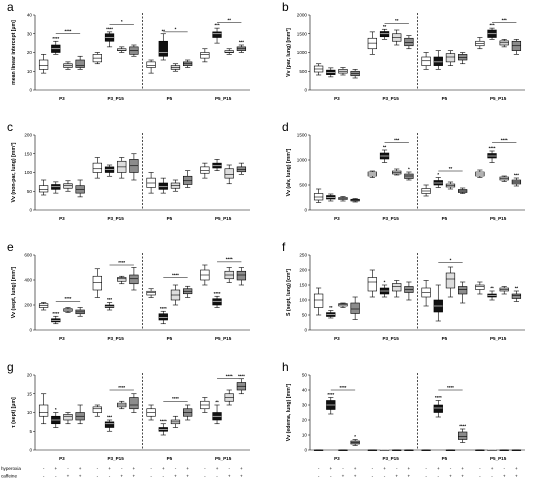 The image size is (550, 497). I want to click on x-tick-label-g: P5, so click(170, 458).